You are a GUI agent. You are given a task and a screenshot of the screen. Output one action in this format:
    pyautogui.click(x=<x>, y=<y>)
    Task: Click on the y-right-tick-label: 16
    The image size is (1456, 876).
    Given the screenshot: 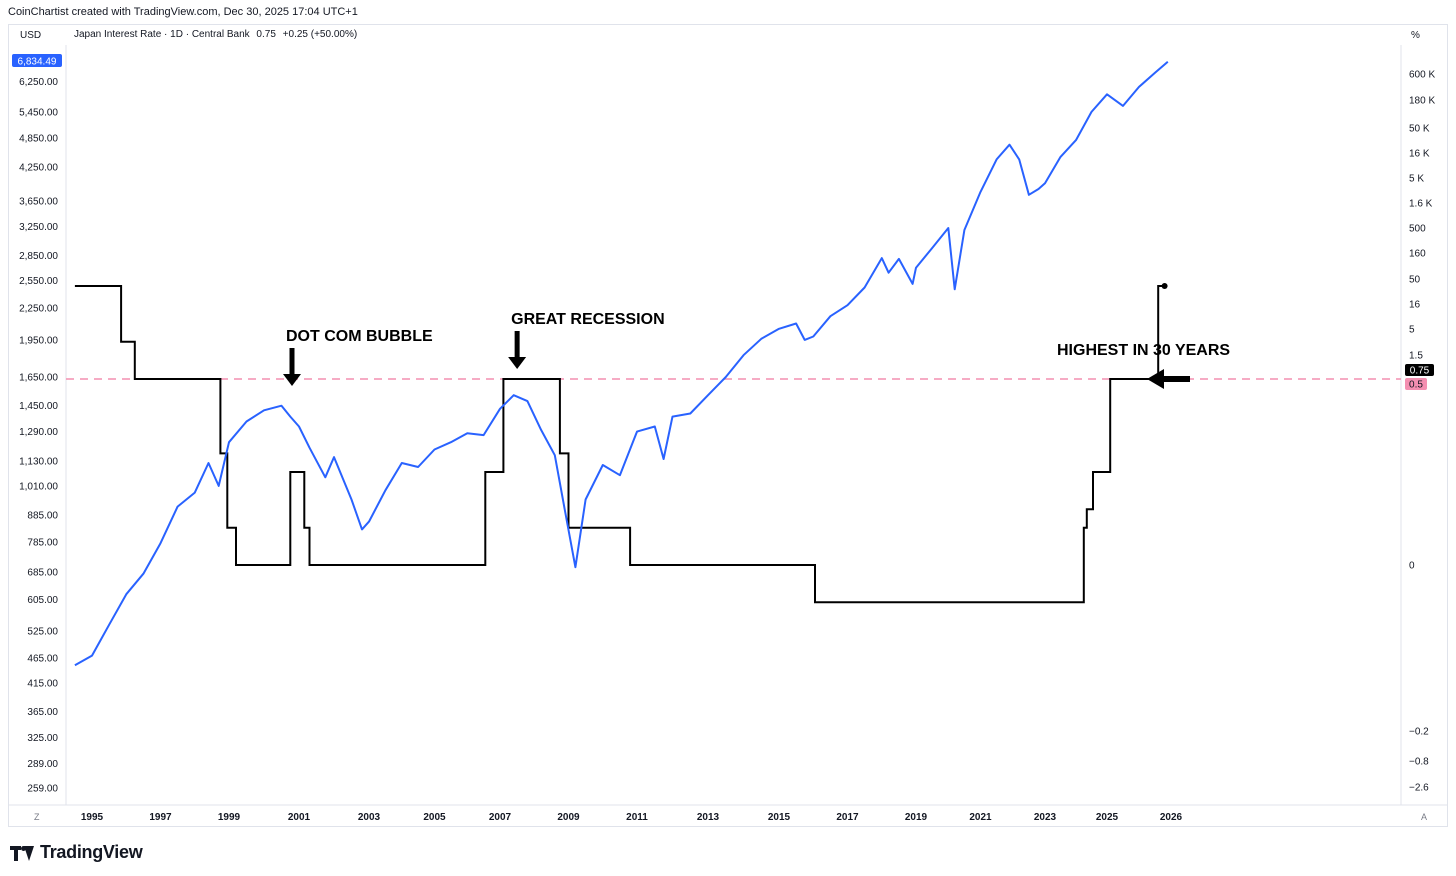 What is the action you would take?
    pyautogui.click(x=1415, y=305)
    